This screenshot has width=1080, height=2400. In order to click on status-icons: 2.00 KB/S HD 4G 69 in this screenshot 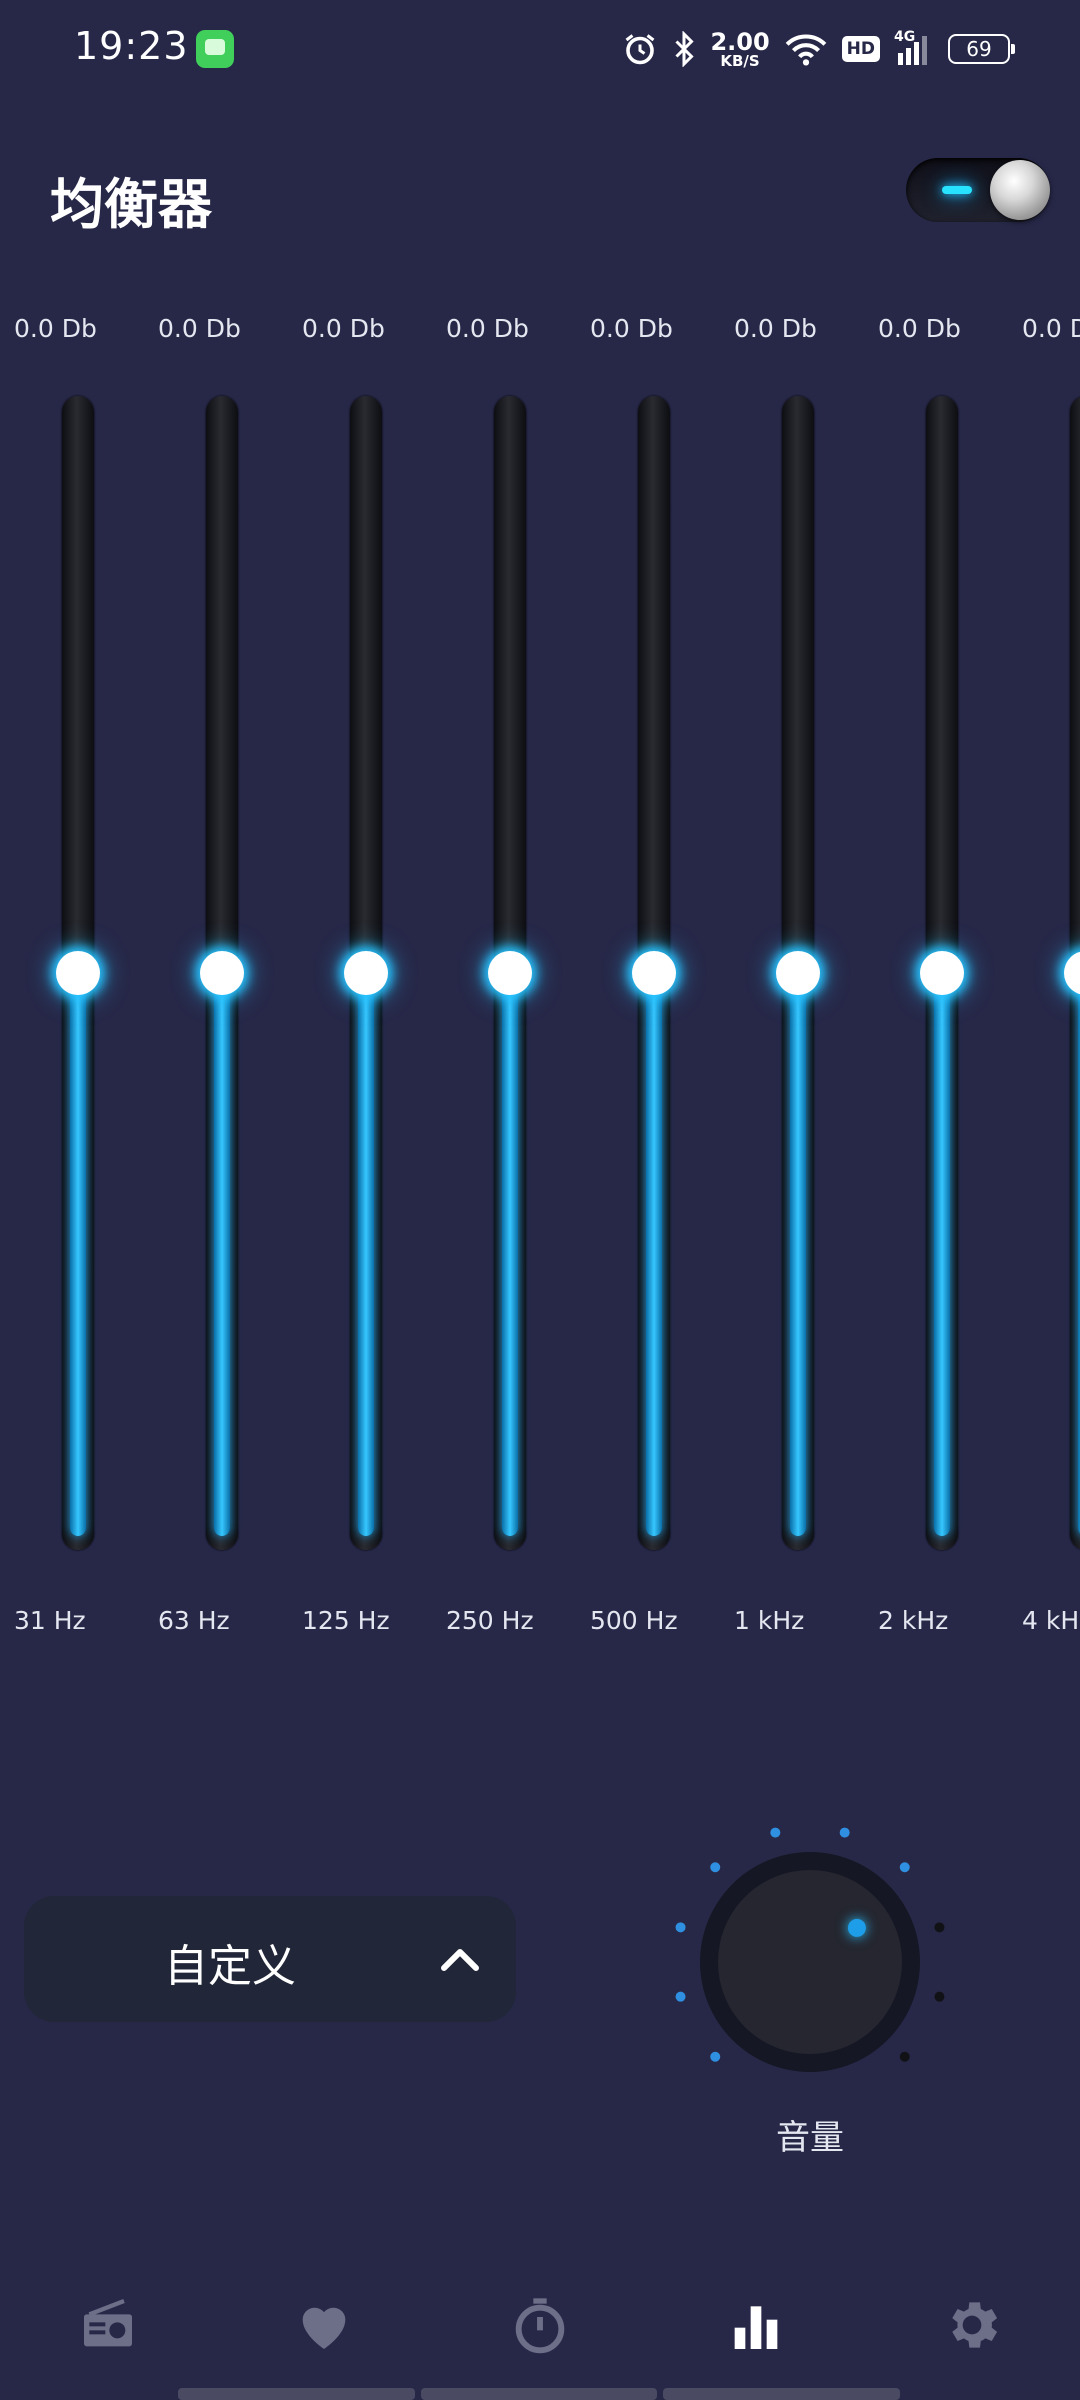, I will do `click(818, 49)`.